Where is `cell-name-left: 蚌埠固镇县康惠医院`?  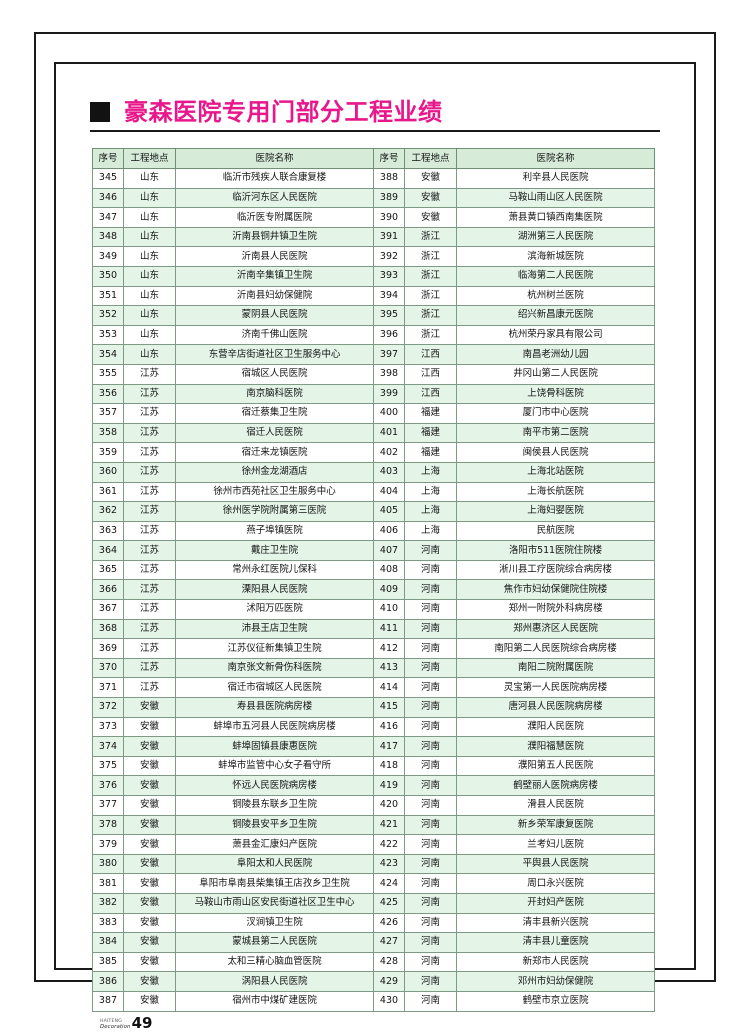 cell-name-left: 蚌埠固镇县康惠医院 is located at coordinates (274, 746).